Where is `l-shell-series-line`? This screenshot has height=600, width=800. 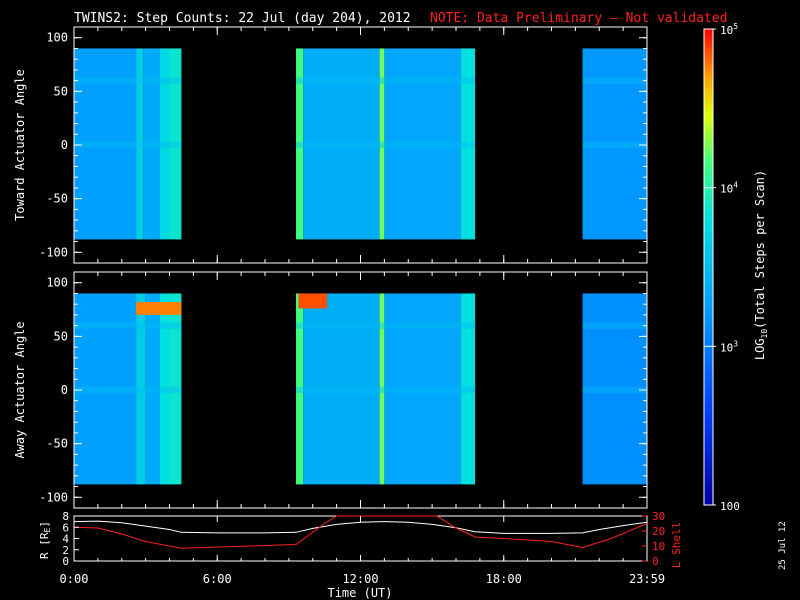 l-shell-series-line is located at coordinates (360, 532).